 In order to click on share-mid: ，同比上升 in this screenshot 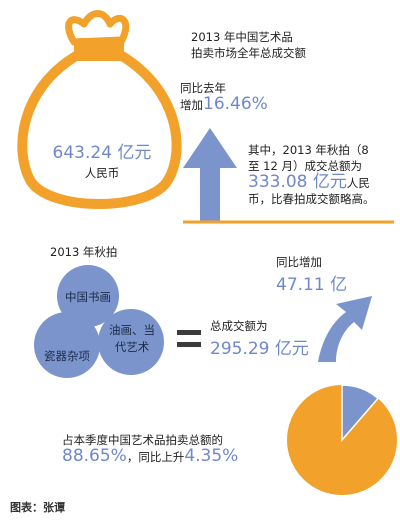, I will do `click(155, 457)`.